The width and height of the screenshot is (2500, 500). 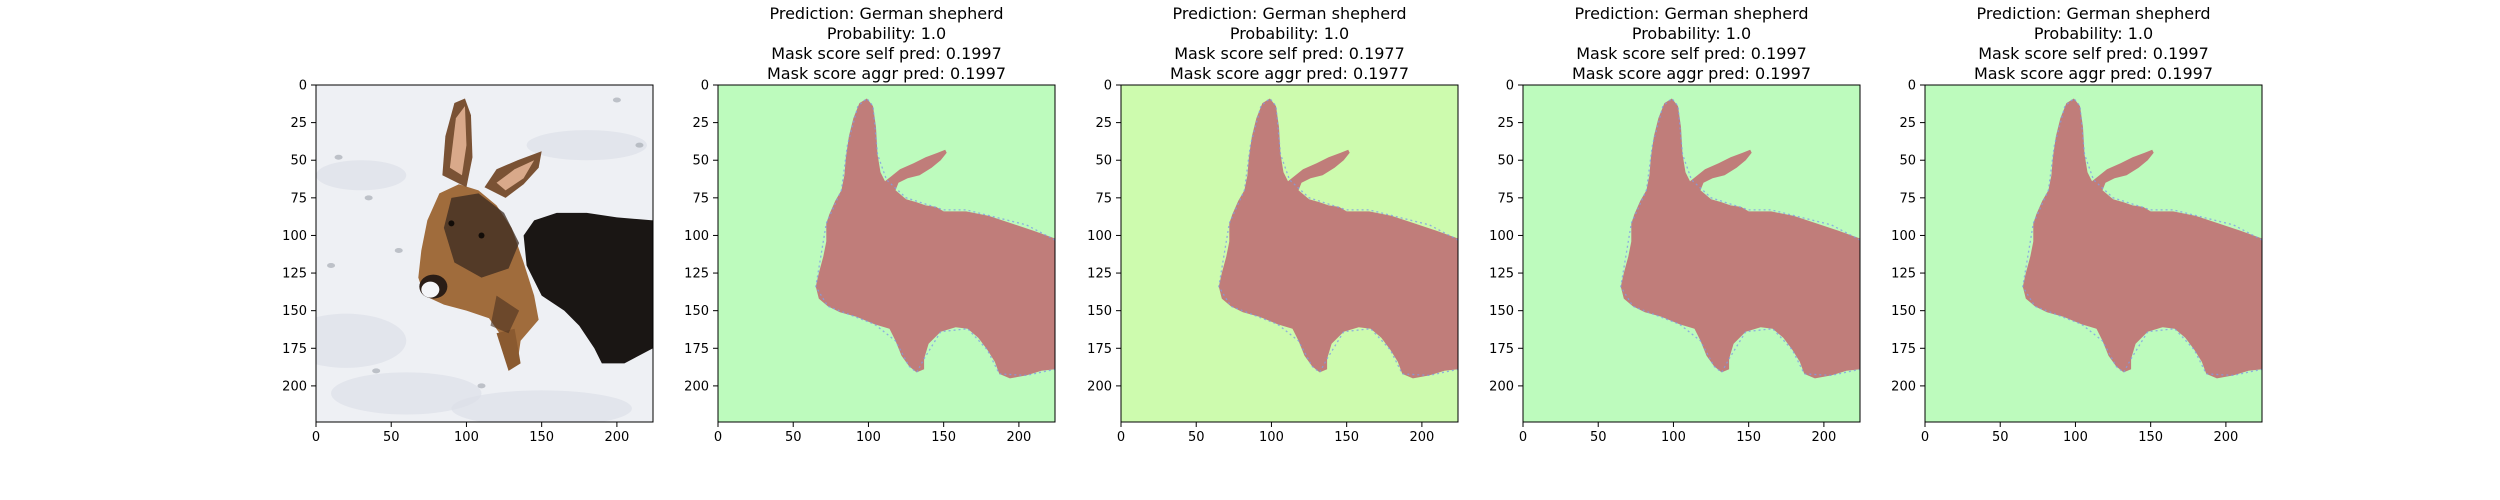 I want to click on x-tick-label-1-150: 150, so click(x=541, y=437).